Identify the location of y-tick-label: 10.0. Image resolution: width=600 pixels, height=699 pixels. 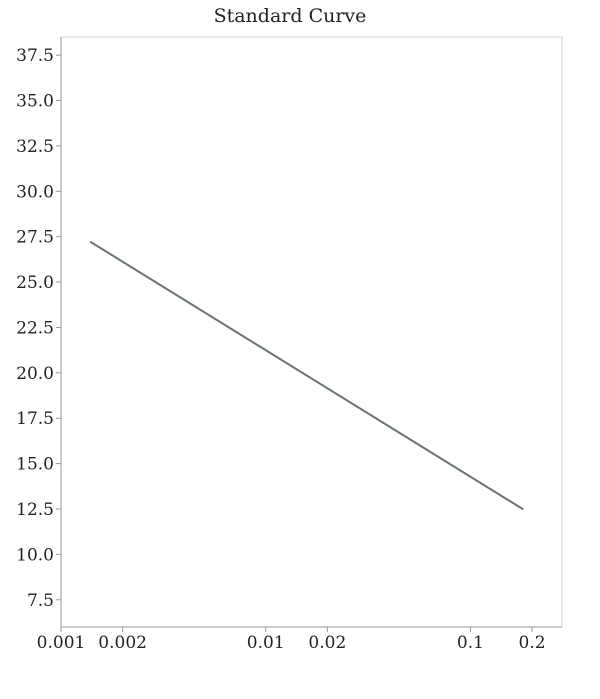
(35, 555).